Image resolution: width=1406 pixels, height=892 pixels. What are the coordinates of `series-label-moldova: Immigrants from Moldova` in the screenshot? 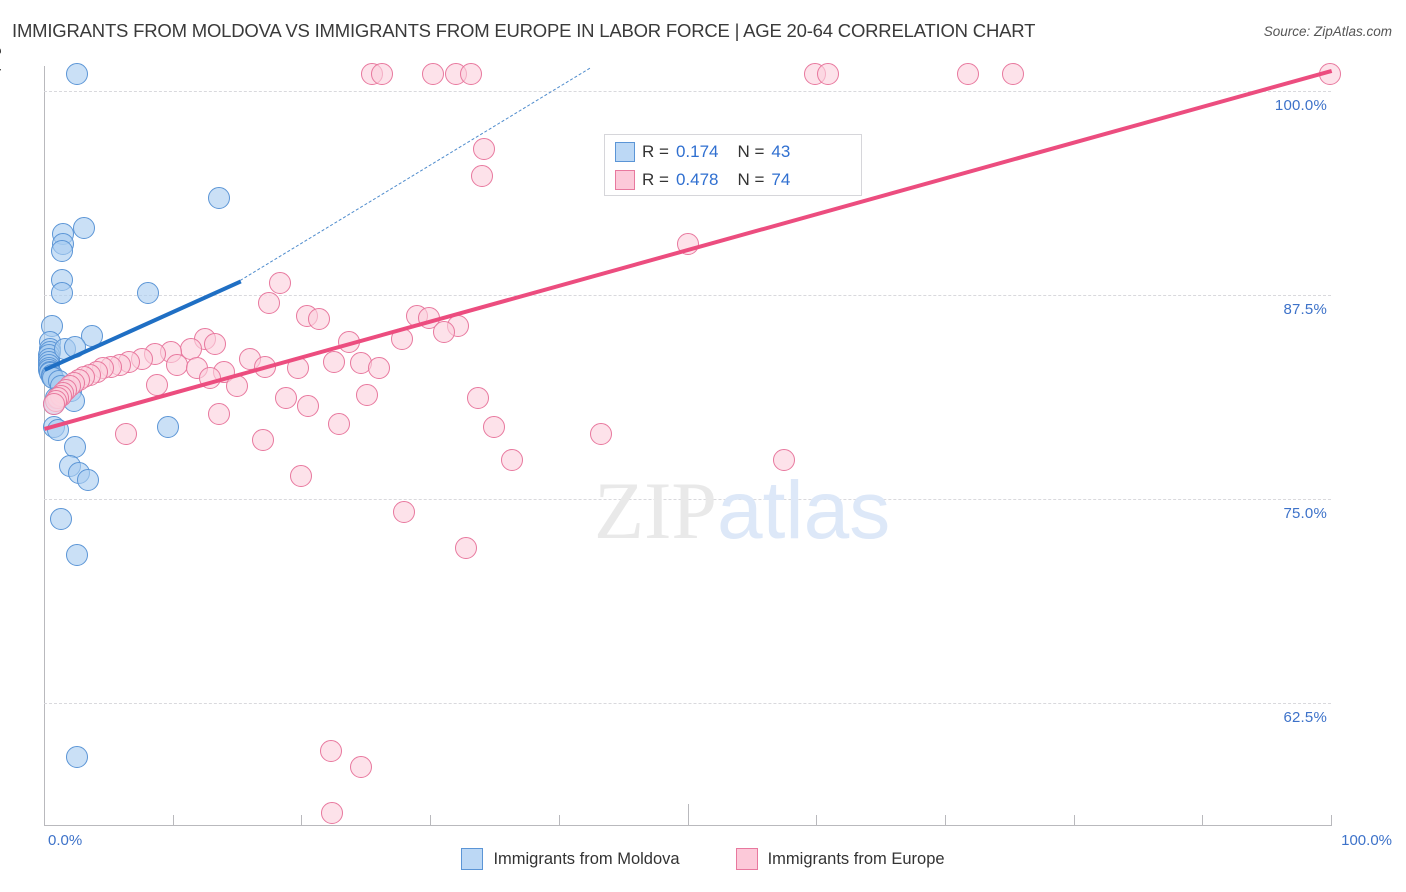 It's located at (586, 858).